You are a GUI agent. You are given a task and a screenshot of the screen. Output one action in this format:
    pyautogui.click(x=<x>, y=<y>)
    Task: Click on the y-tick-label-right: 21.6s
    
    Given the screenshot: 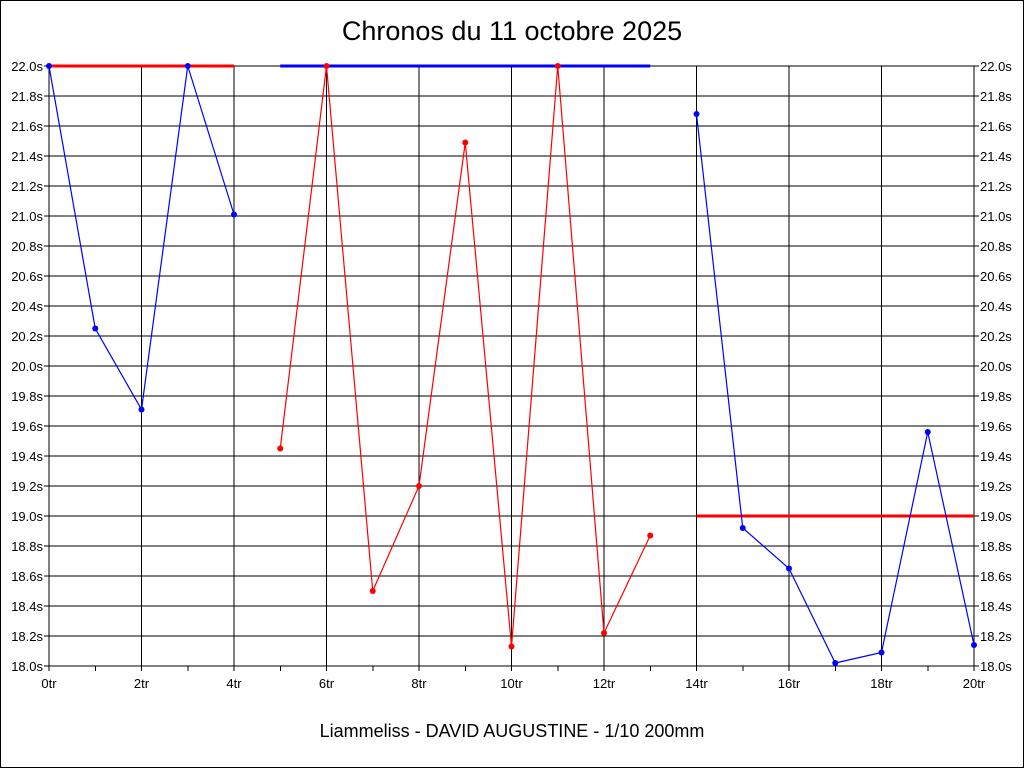 What is the action you would take?
    pyautogui.click(x=996, y=126)
    